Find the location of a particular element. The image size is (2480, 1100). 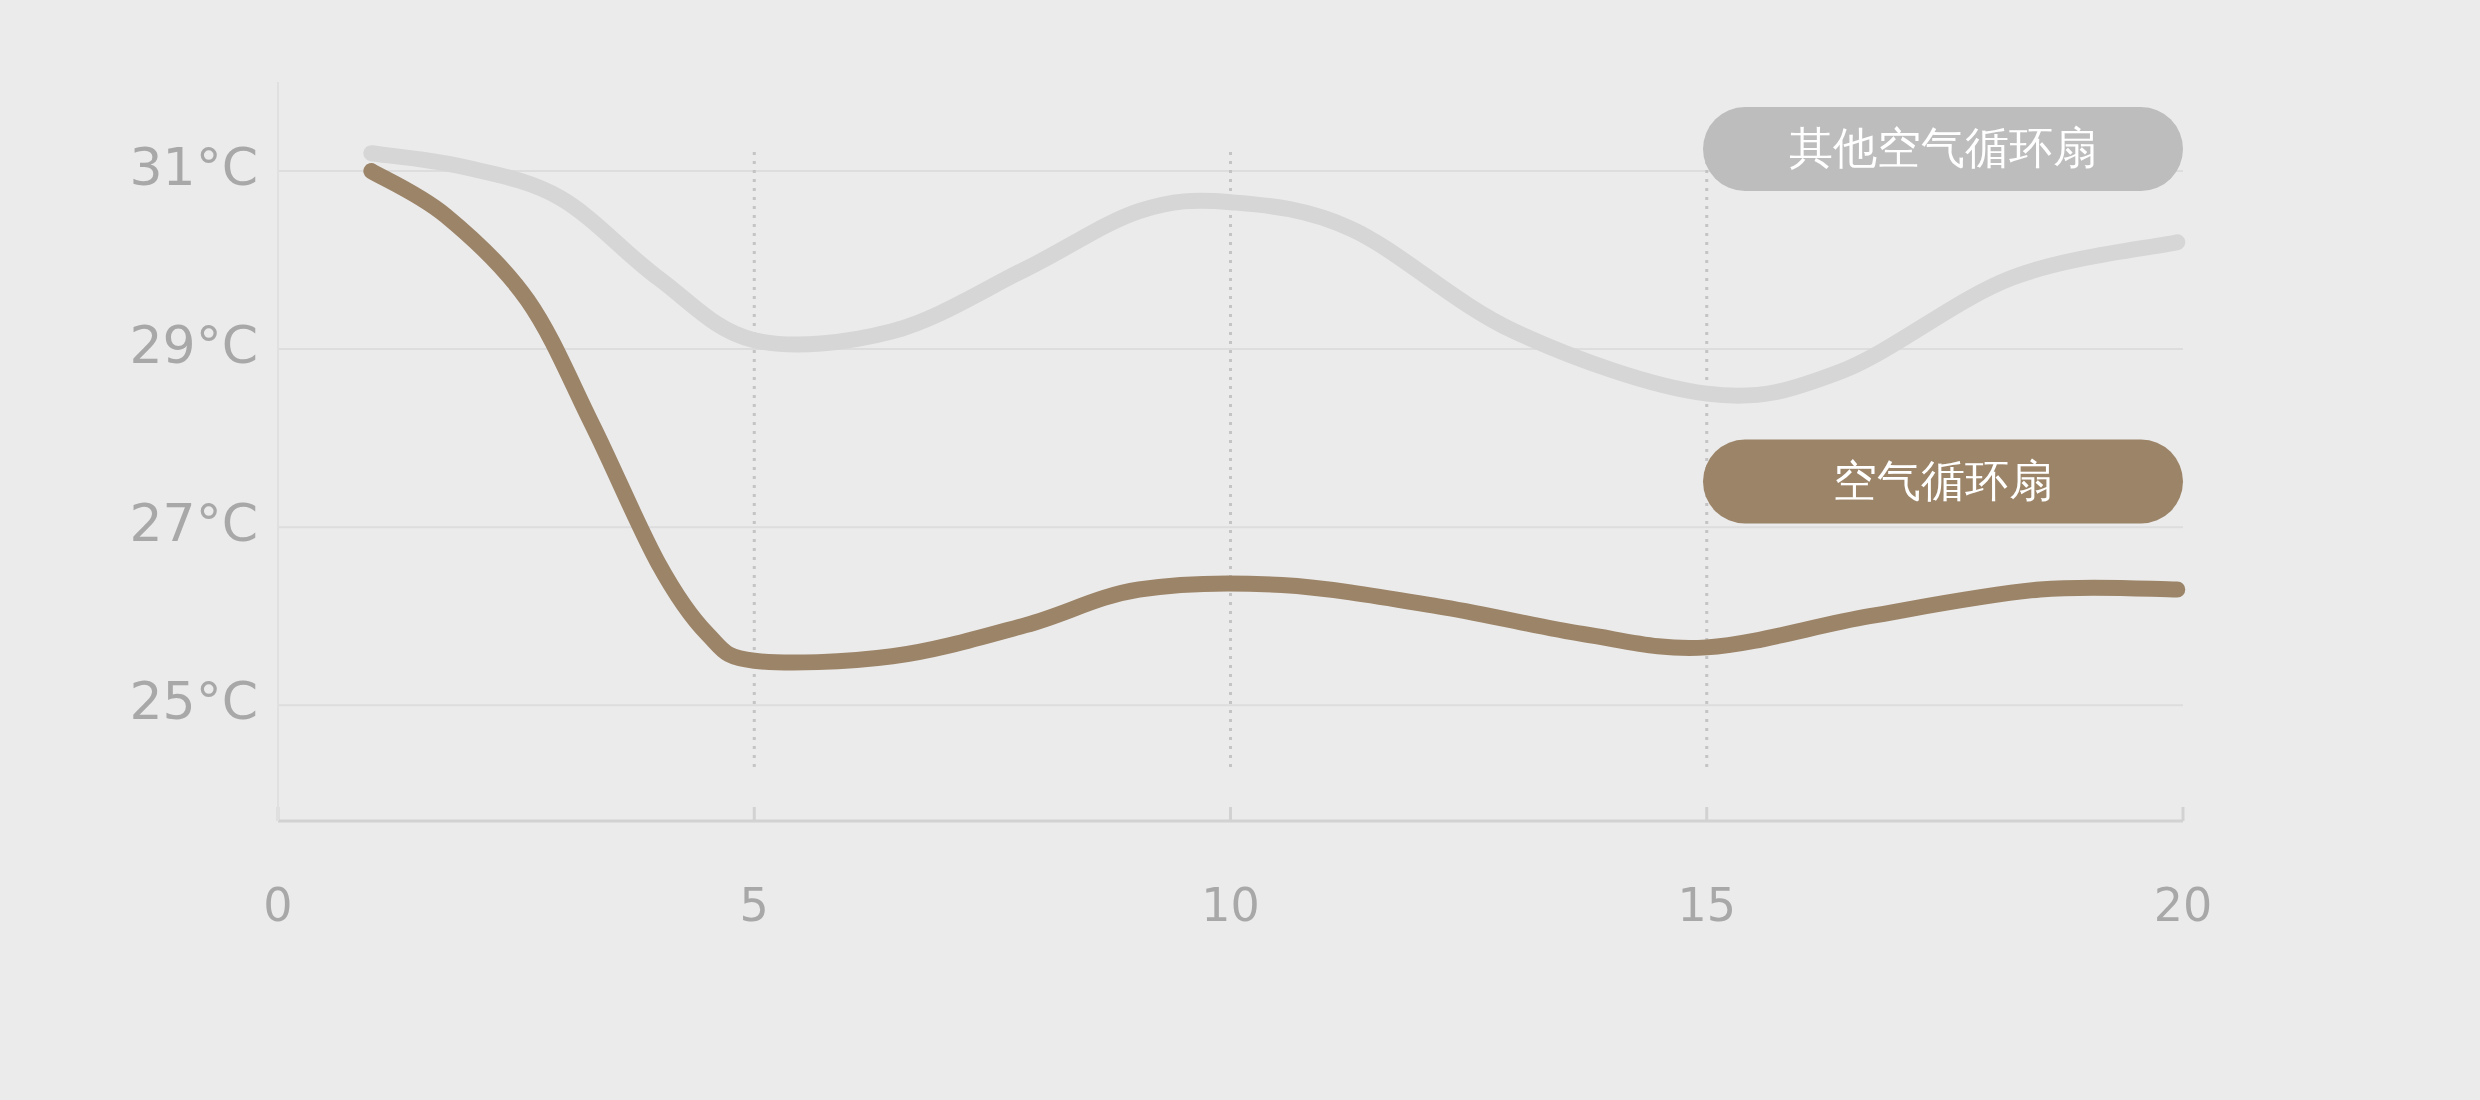

x-tick-label: 20 is located at coordinates (2183, 905).